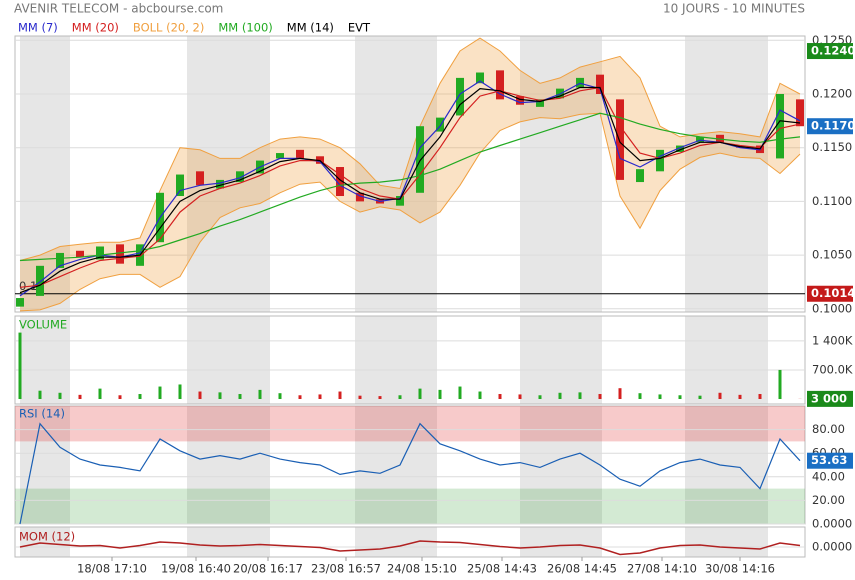 The height and width of the screenshot is (580, 855). Describe the element at coordinates (118, 9) in the screenshot. I see `chart-title: AVENIR TELECOM - abcbourse.com` at that location.